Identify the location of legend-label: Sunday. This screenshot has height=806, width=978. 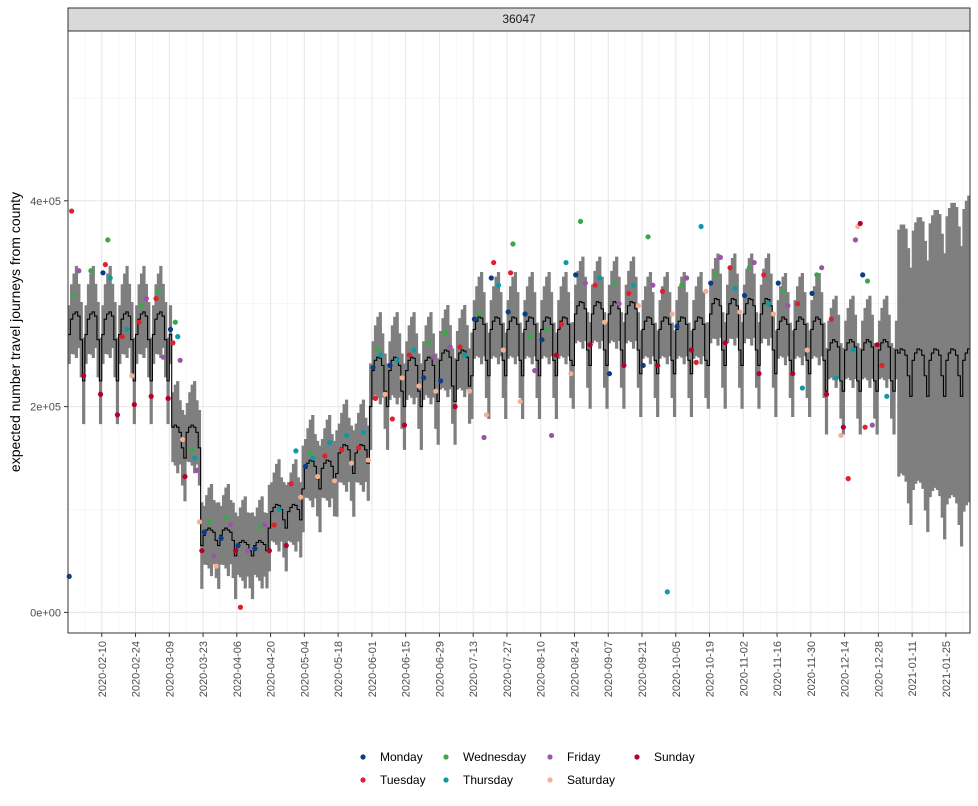
(674, 757).